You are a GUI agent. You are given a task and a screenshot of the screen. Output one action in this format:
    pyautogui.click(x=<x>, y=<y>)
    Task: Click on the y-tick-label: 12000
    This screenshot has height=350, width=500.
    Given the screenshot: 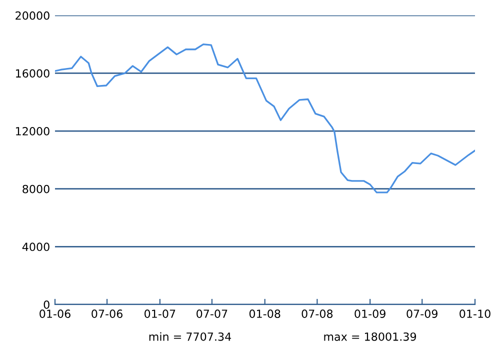 What is the action you would take?
    pyautogui.click(x=33, y=131)
    